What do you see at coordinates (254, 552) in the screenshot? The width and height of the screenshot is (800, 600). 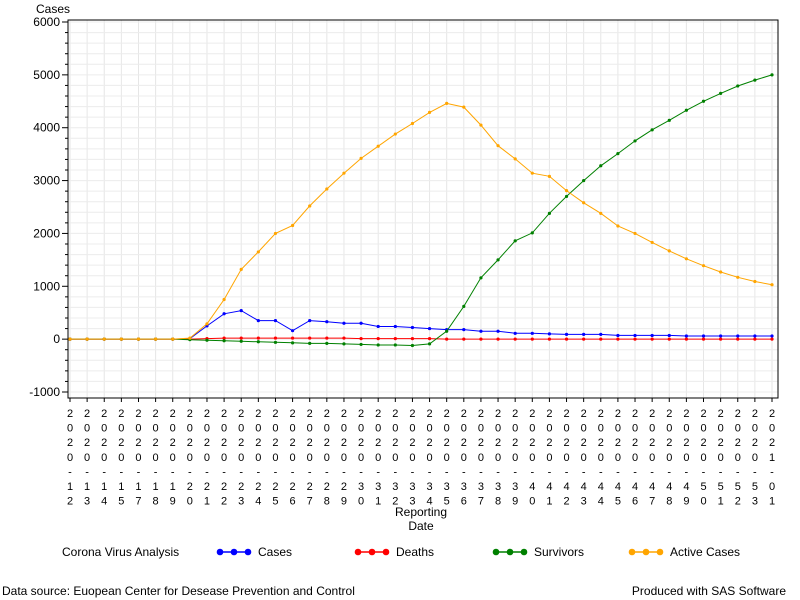 I see `legend-item-cases: Cases` at bounding box center [254, 552].